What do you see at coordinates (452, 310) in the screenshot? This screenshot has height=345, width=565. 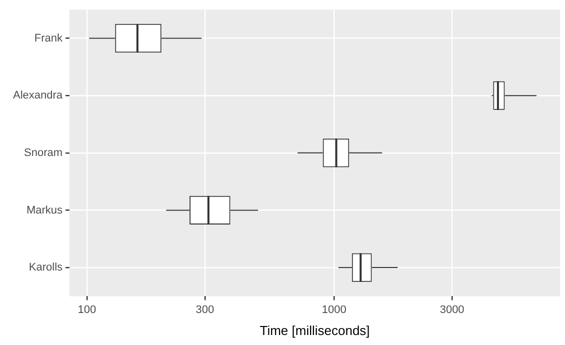 I see `x-tick-label: 3000` at bounding box center [452, 310].